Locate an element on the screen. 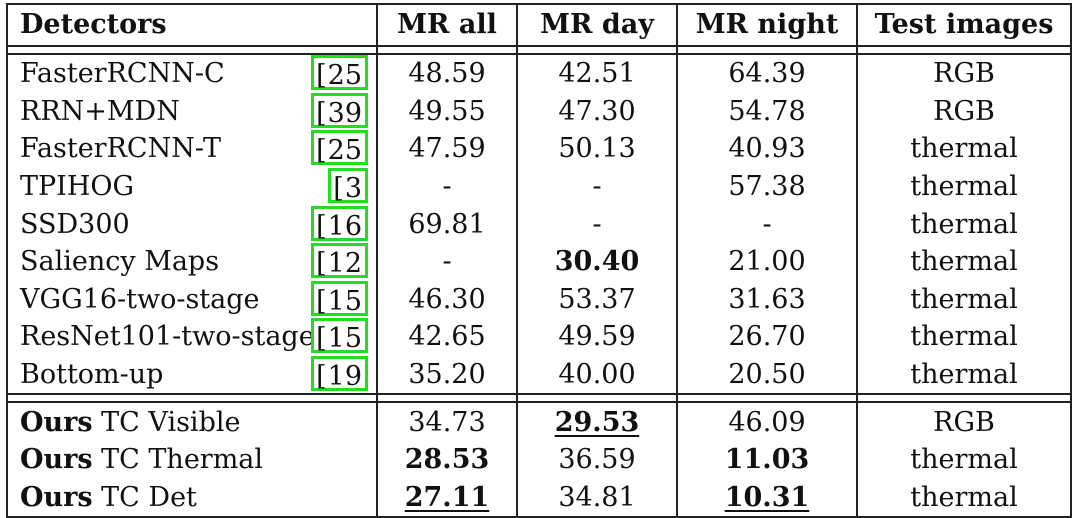 The width and height of the screenshot is (1080, 518). detector-name: TC Thermal is located at coordinates (182, 460).